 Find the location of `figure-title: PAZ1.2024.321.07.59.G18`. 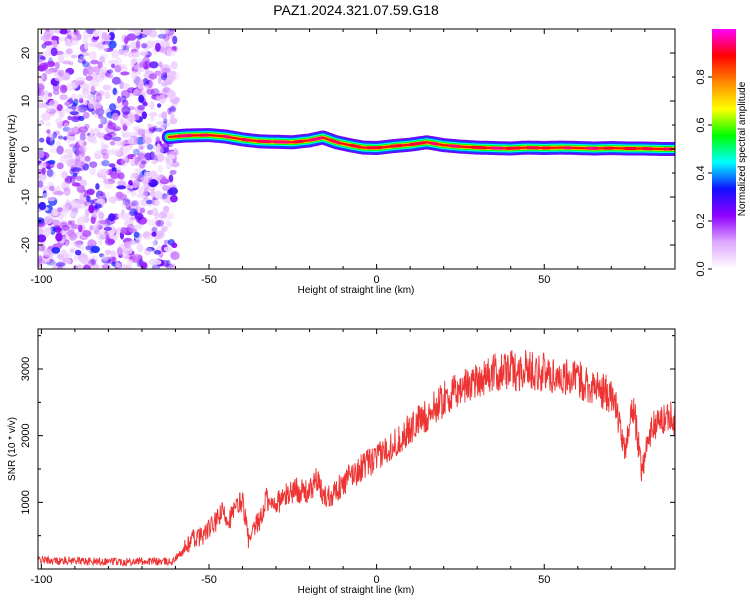

figure-title: PAZ1.2024.321.07.59.G18 is located at coordinates (356, 10).